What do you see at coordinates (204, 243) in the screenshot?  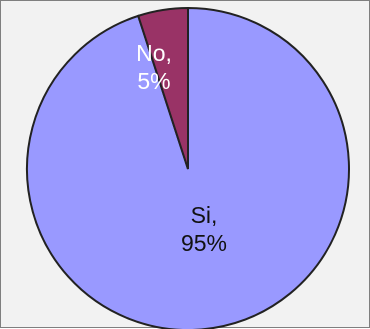 I see `slice-value-si: 95%` at bounding box center [204, 243].